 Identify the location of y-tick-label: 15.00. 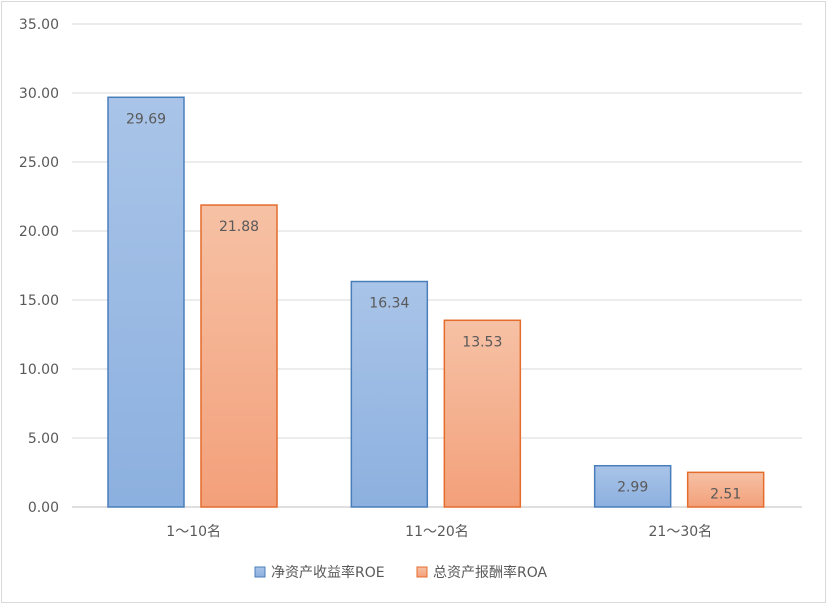
(39, 301).